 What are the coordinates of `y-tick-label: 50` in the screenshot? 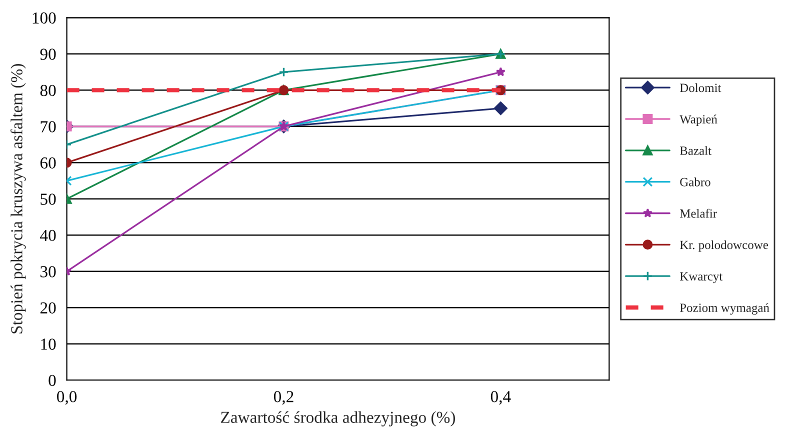 It's located at (48, 199).